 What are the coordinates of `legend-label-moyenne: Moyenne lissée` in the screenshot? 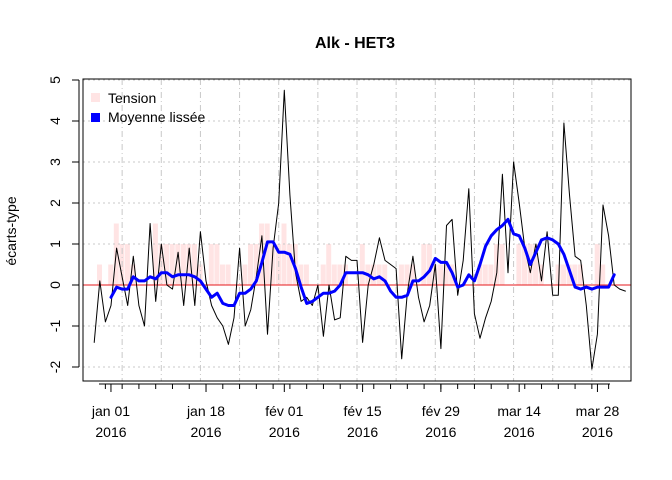 It's located at (156, 117).